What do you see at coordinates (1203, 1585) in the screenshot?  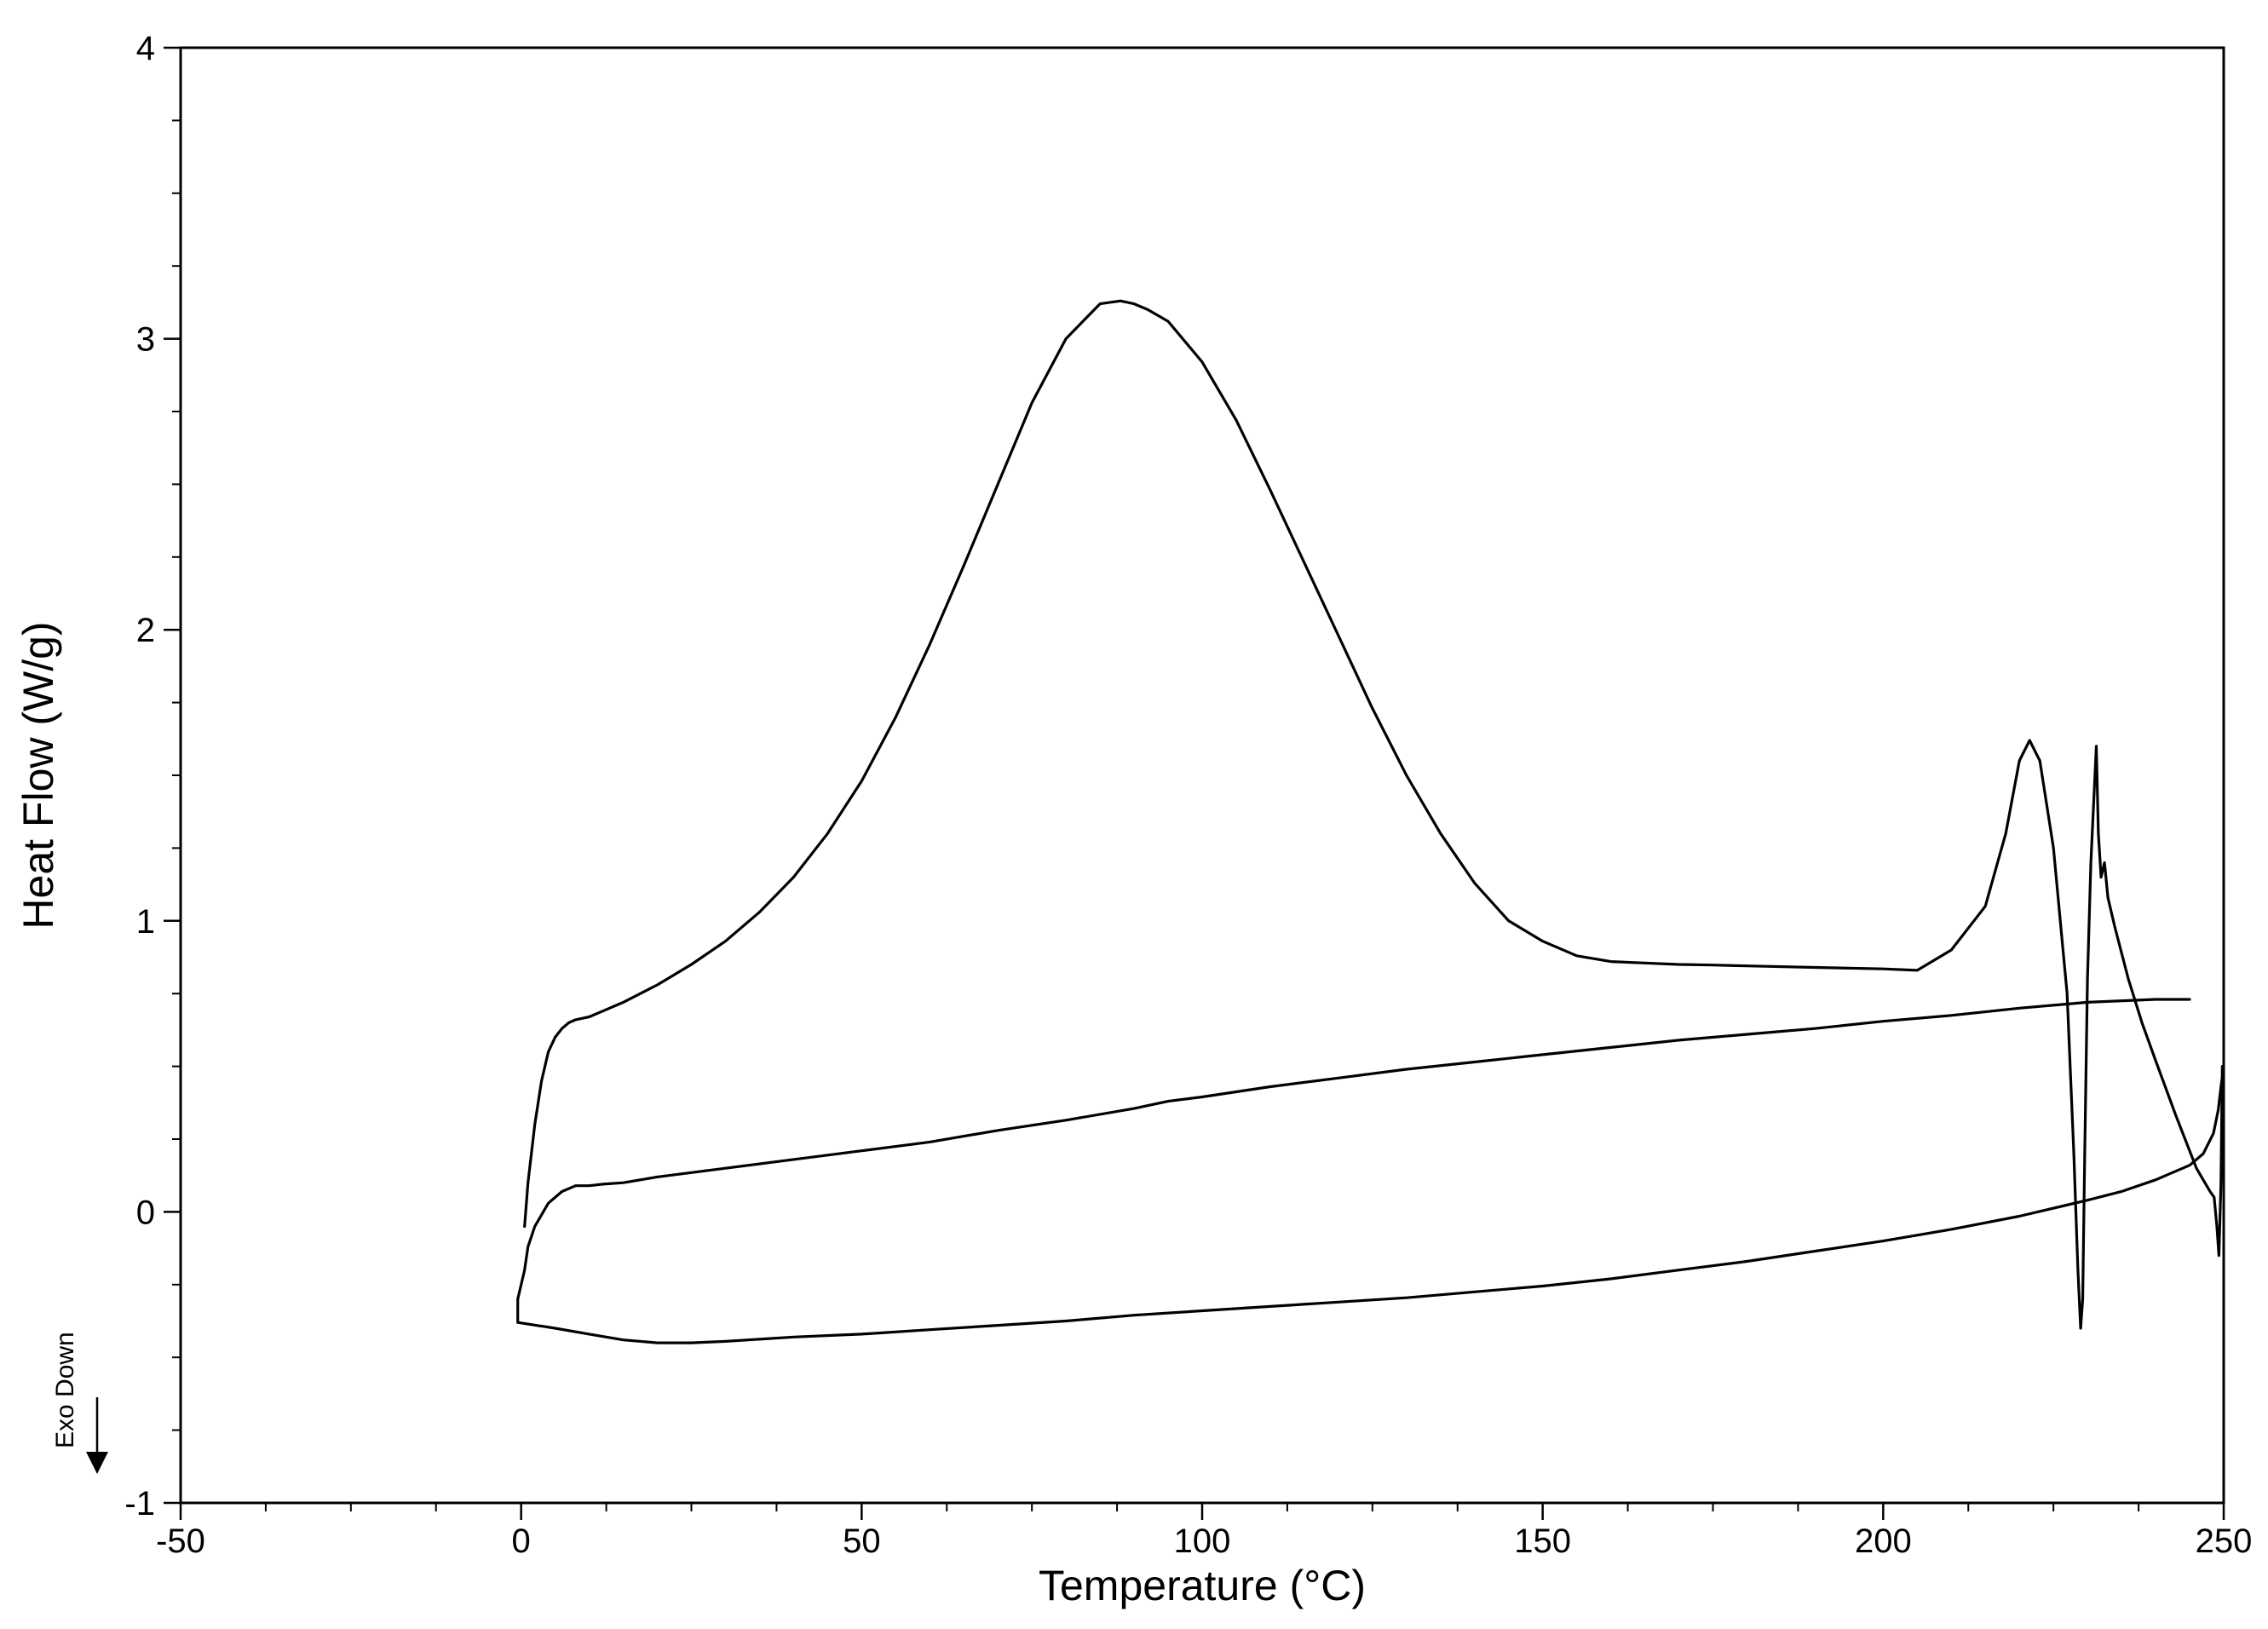 I see `x-axis-label: Temperature (°C)` at bounding box center [1203, 1585].